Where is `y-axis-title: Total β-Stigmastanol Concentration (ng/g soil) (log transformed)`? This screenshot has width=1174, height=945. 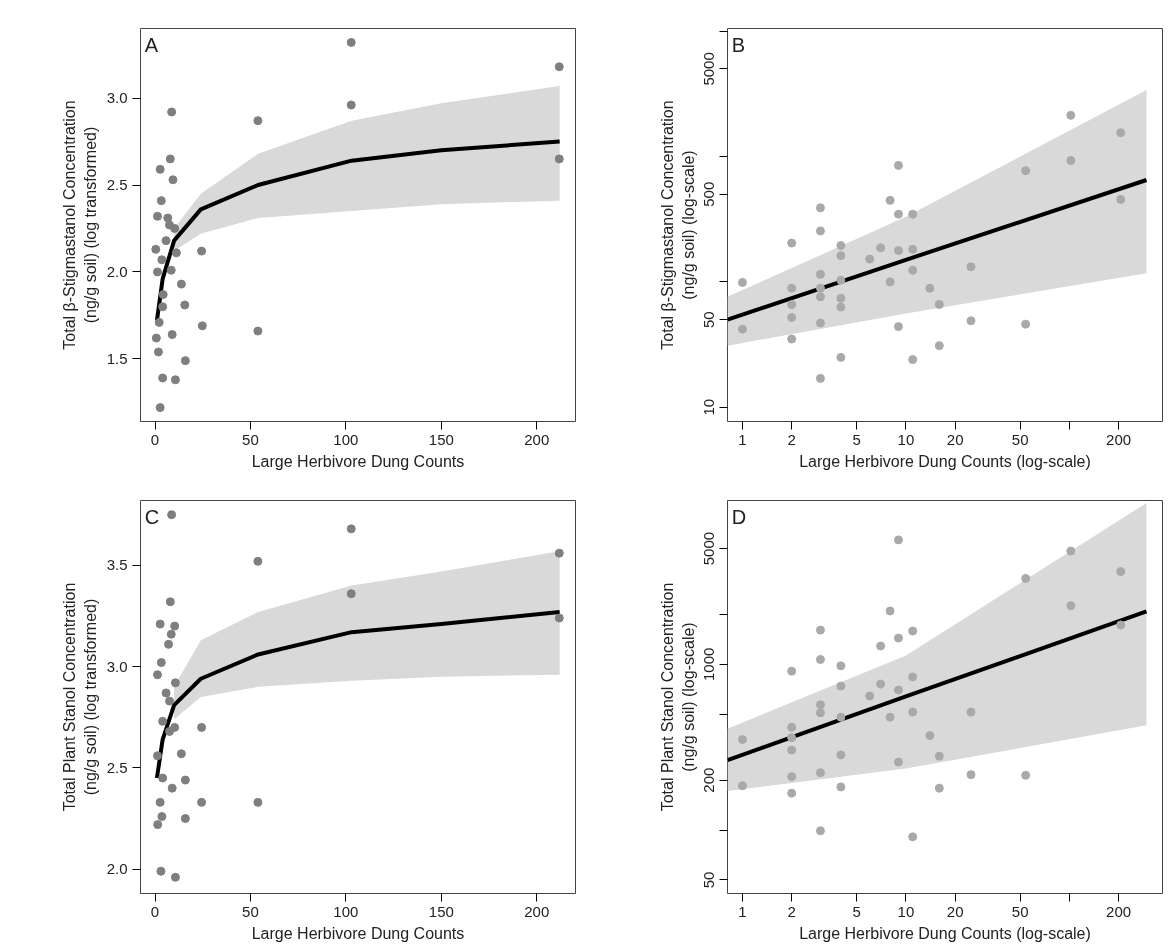 y-axis-title: Total β-Stigmastanol Concentration (ng/g soil) (log transformed) is located at coordinates (80, 225).